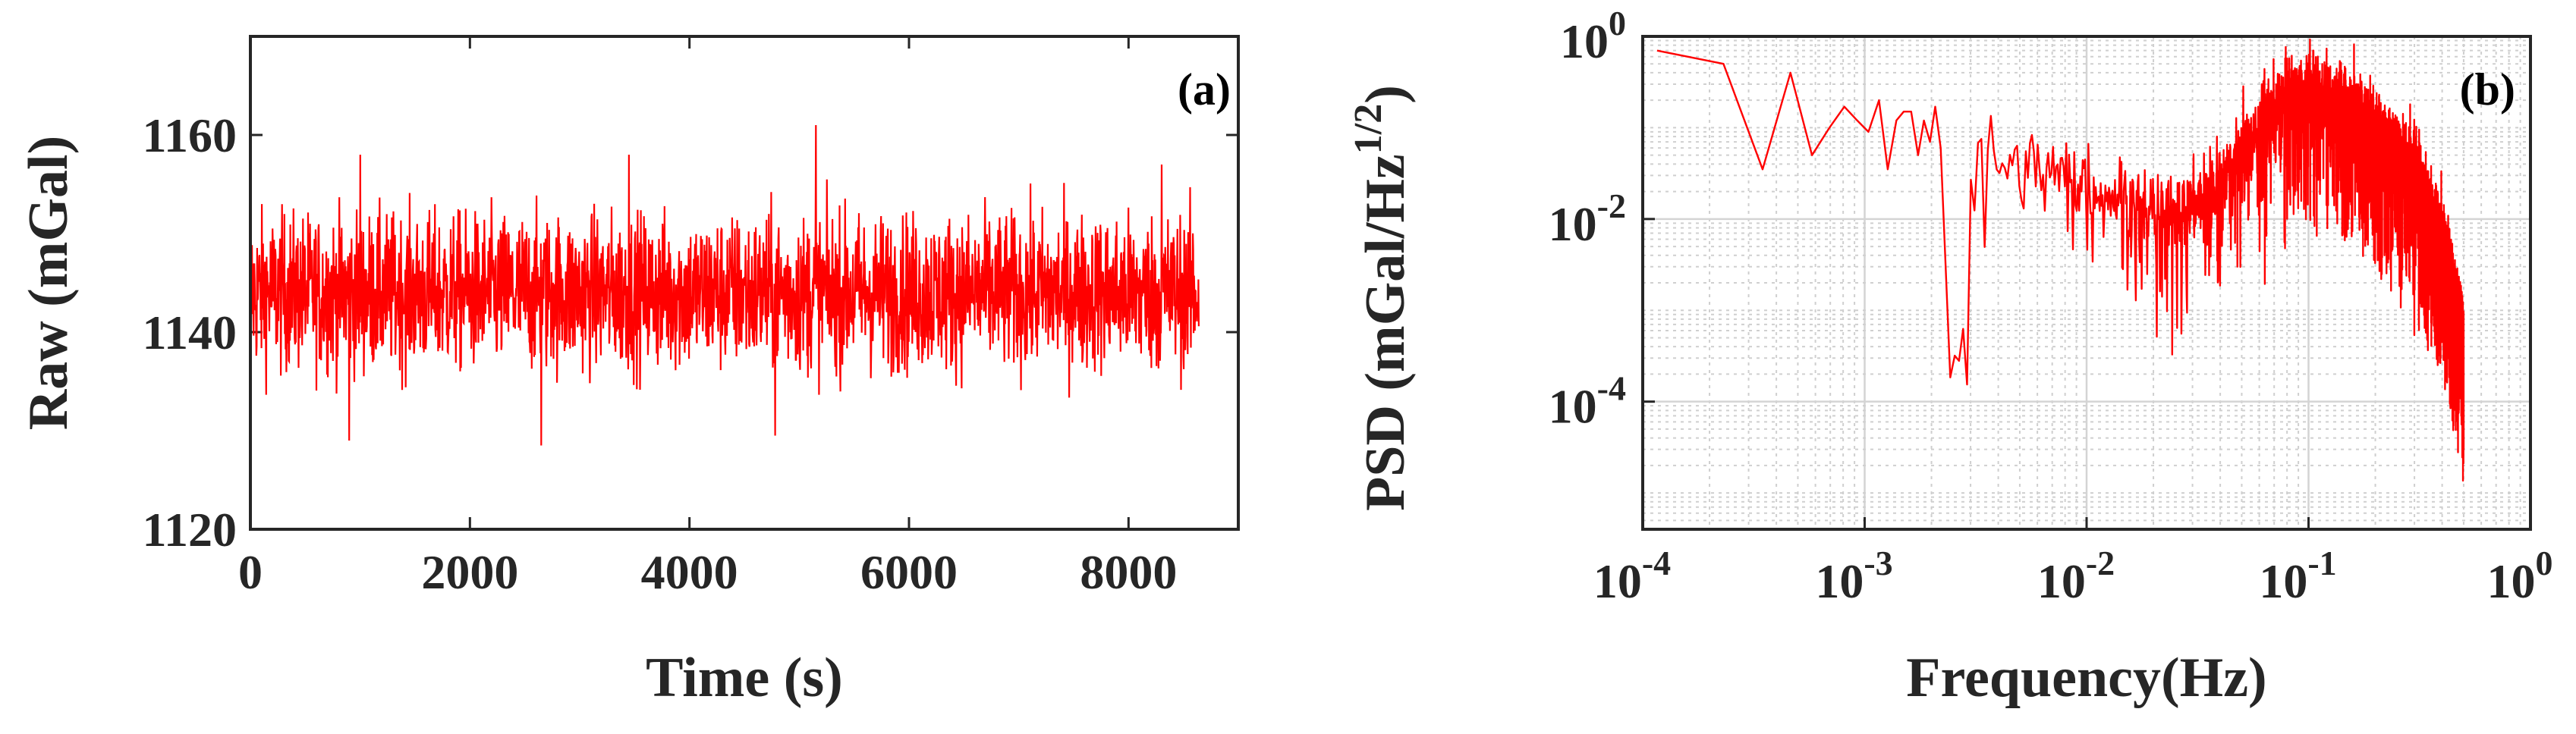 Image resolution: width=2576 pixels, height=734 pixels. Describe the element at coordinates (1853, 576) in the screenshot. I see `panel-b-x-tick-label: 10⁻³` at that location.